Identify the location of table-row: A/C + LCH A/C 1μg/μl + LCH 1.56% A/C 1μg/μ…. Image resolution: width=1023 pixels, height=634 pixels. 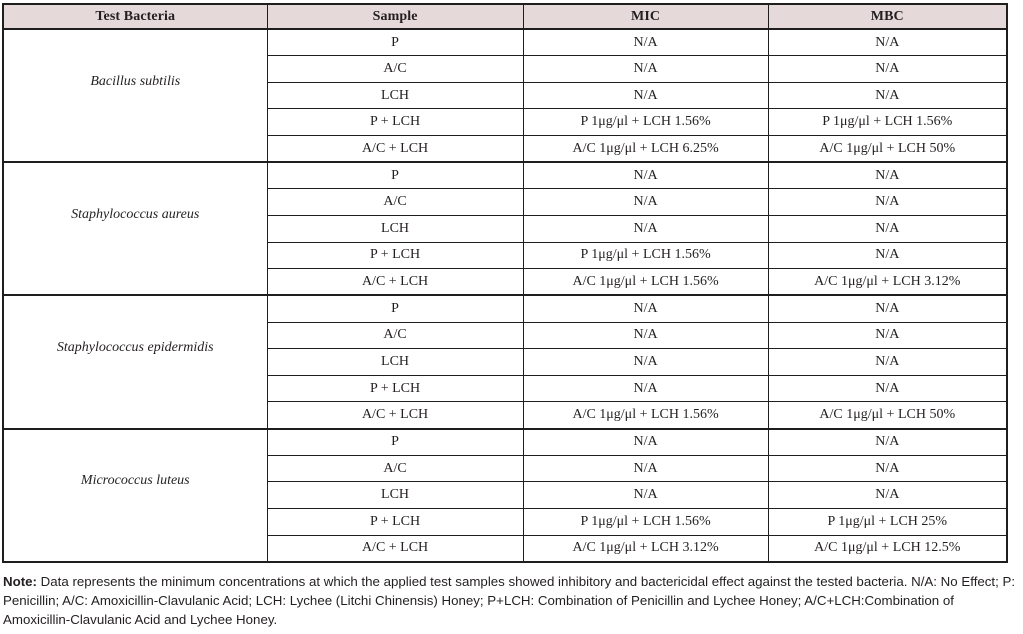
(505, 415).